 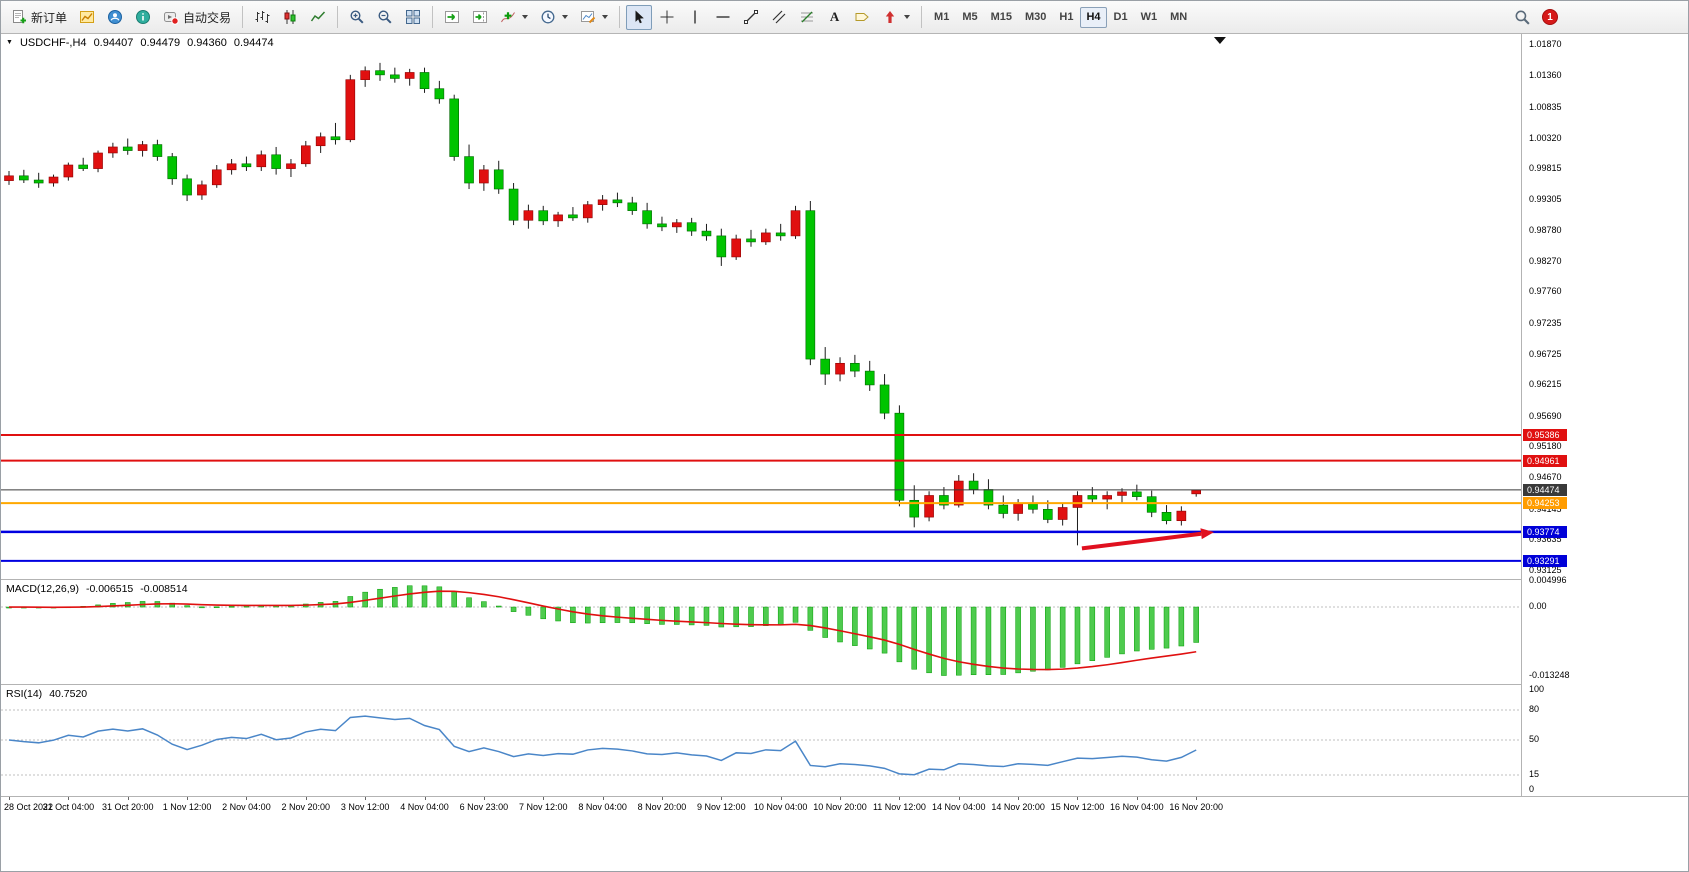 I want to click on time-axis-label: 16 Nov 04:00, so click(x=1137, y=807).